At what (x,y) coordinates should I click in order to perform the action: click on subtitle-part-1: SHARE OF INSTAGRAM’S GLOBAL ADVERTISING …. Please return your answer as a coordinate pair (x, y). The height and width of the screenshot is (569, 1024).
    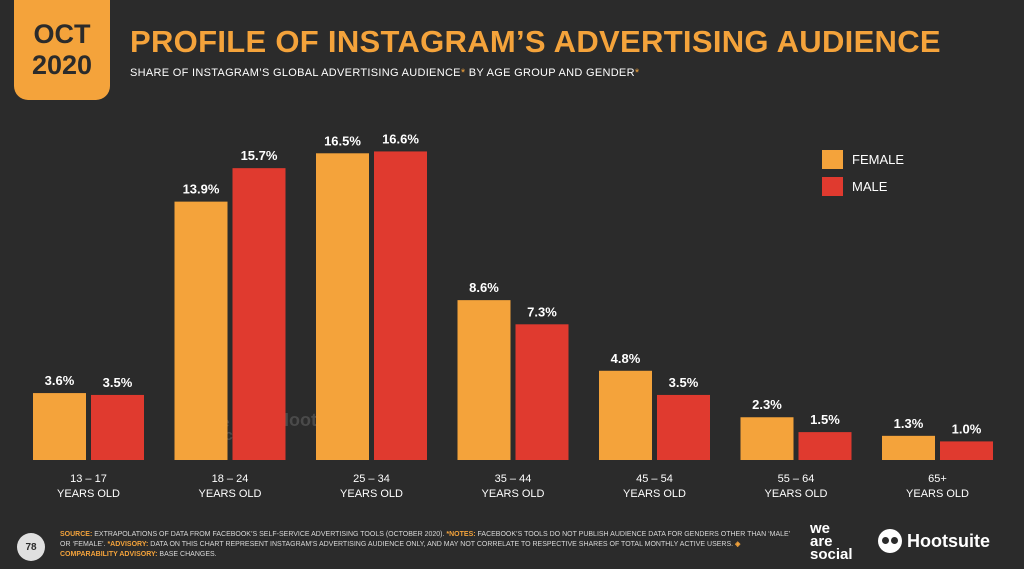
    Looking at the image, I should click on (295, 73).